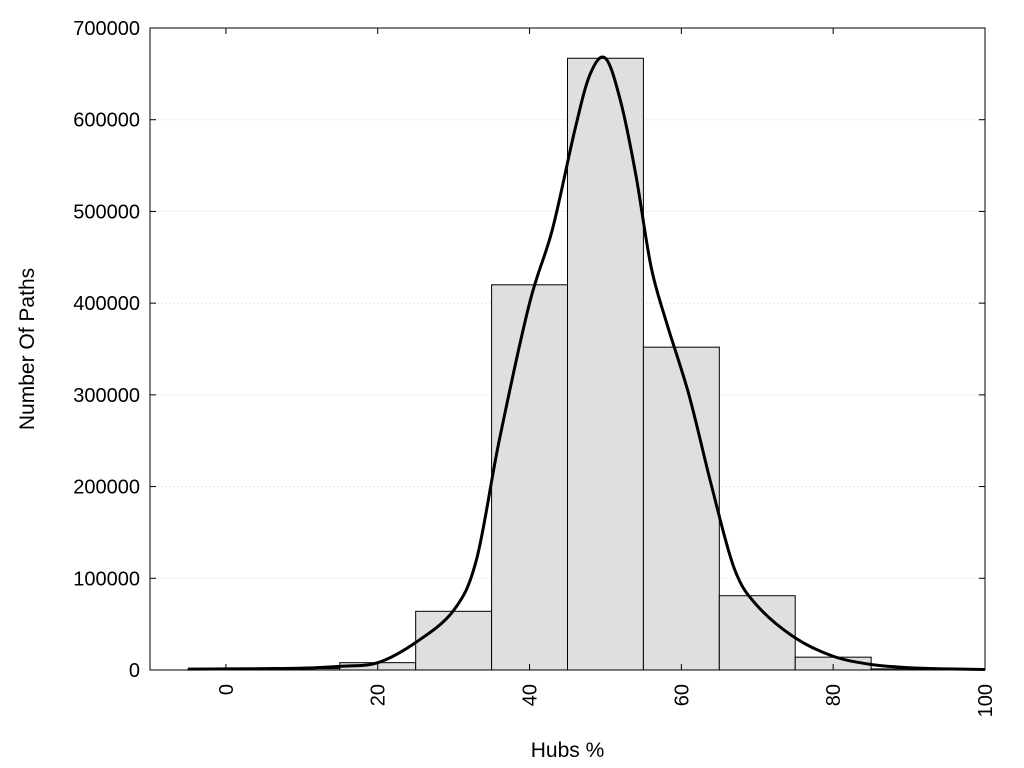  What do you see at coordinates (106, 396) in the screenshot?
I see `y-tick-label: 300000` at bounding box center [106, 396].